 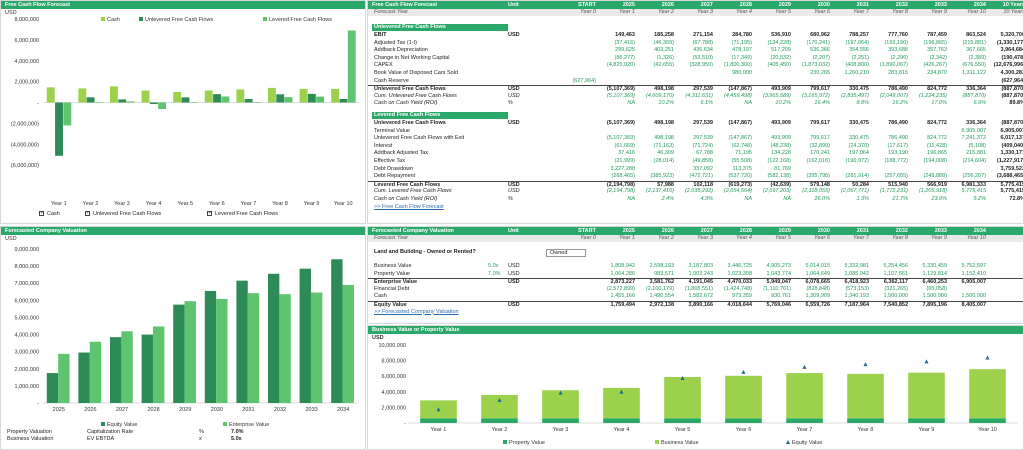 I want to click on total-cell: 4,300,283, so click(x=1012, y=73).